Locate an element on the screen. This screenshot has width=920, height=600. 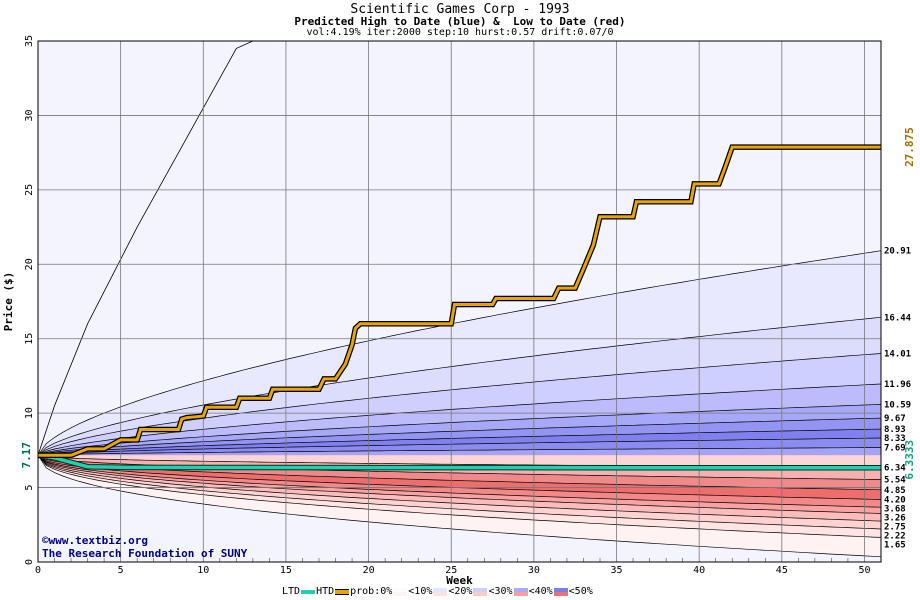
y-tick-label: 30 is located at coordinates (29, 115).